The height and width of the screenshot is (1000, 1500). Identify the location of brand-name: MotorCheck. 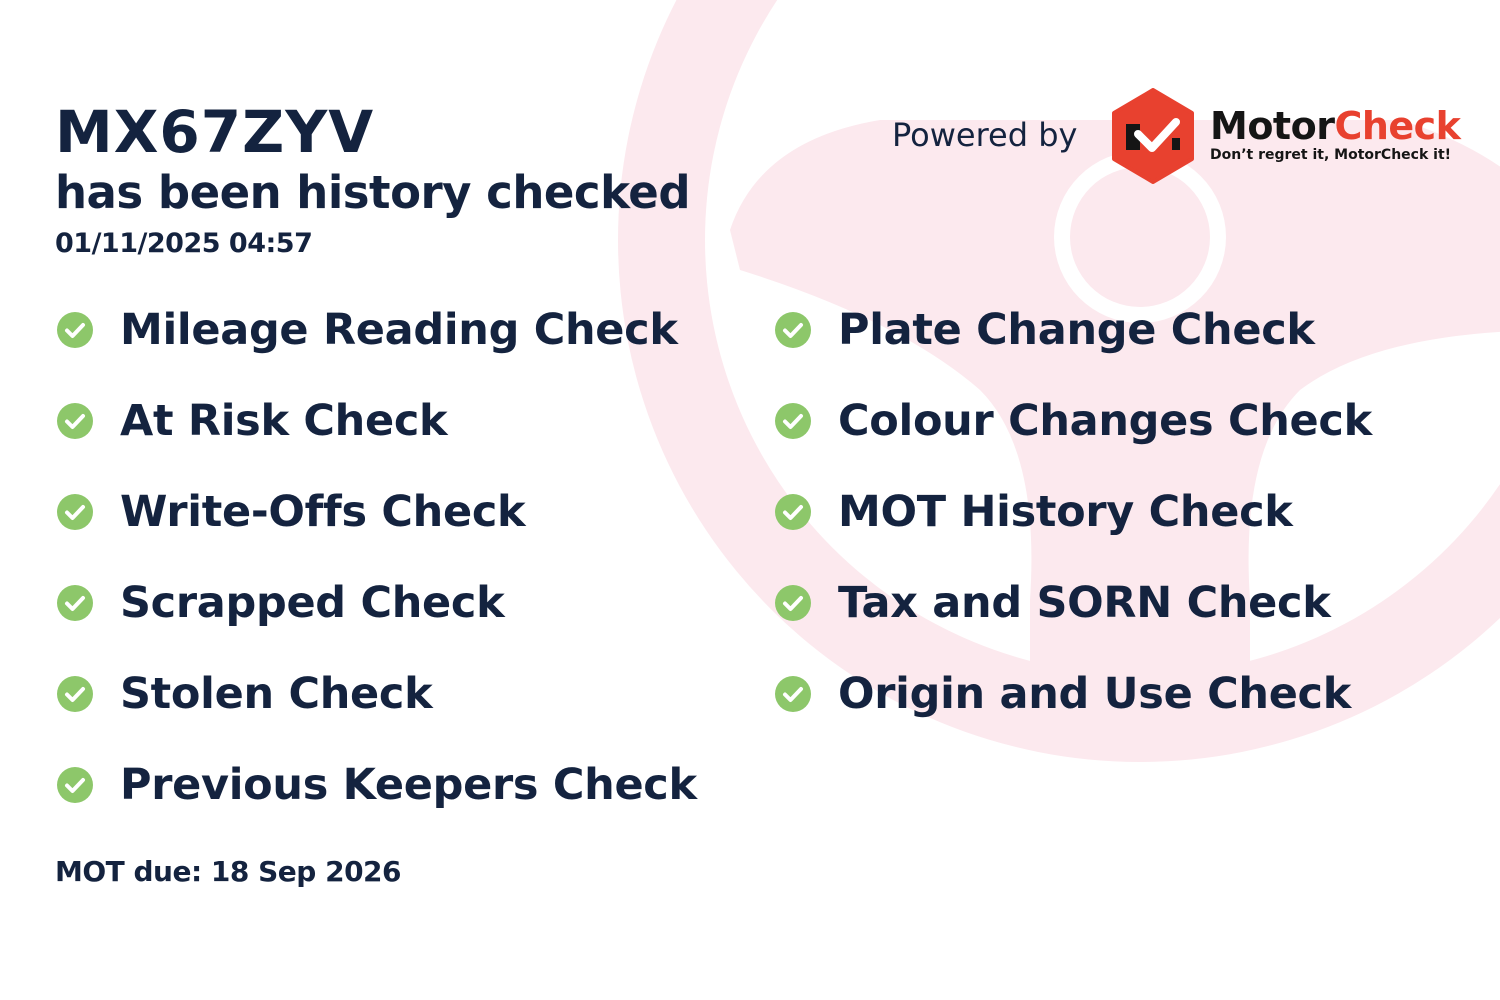
(1335, 126).